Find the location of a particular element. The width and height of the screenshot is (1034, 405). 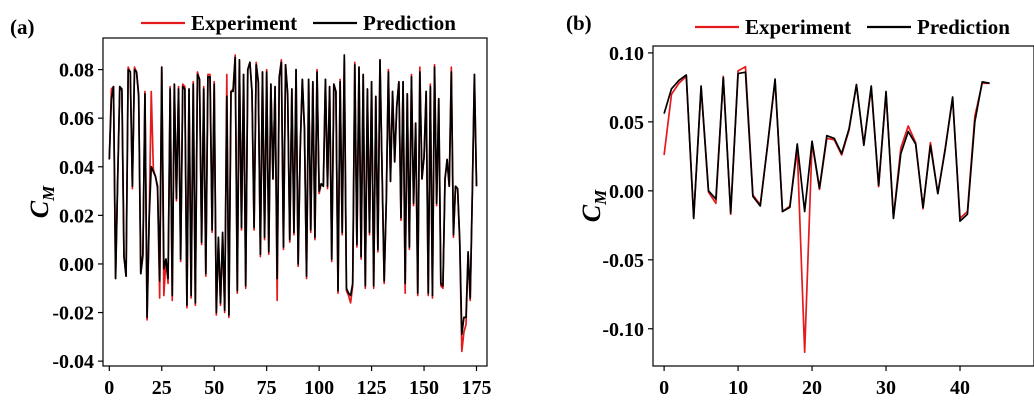

y-tick-label: 0.02 is located at coordinates (76, 216).